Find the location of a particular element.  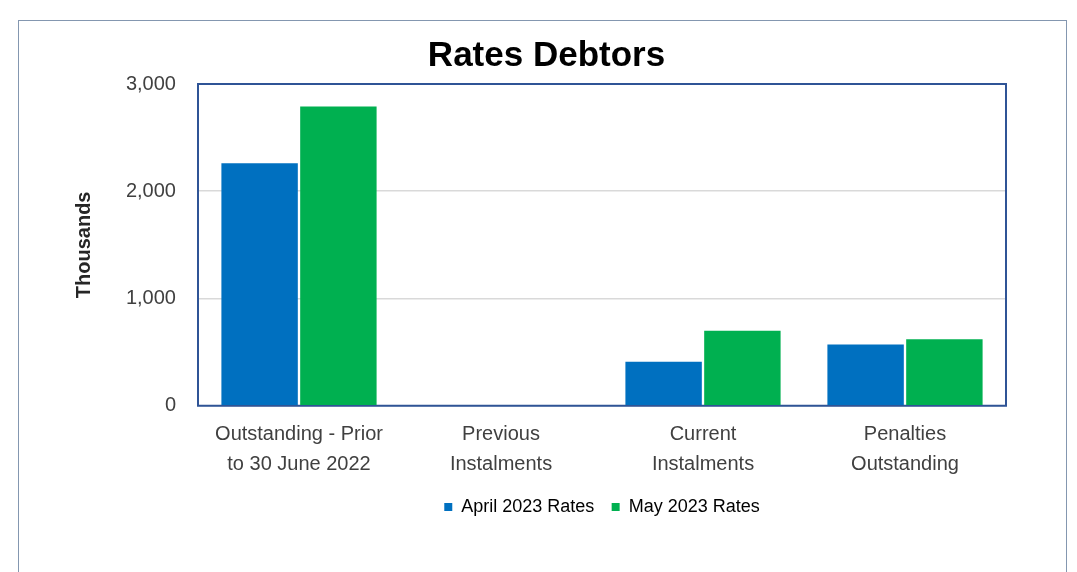

y-tick-label: 3,000 is located at coordinates (150, 82).